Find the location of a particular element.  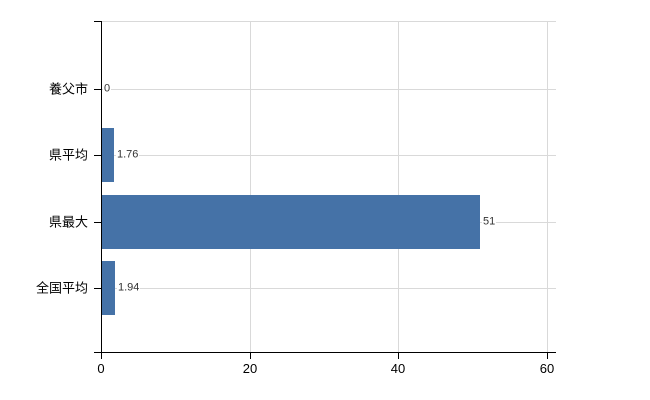

x-axis is located at coordinates (328, 352).